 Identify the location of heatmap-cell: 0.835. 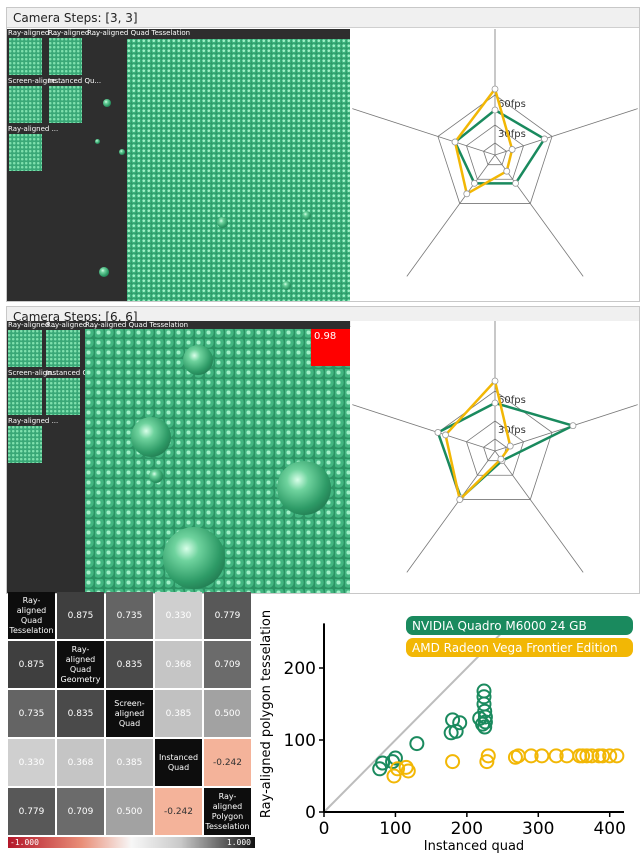
(129, 664).